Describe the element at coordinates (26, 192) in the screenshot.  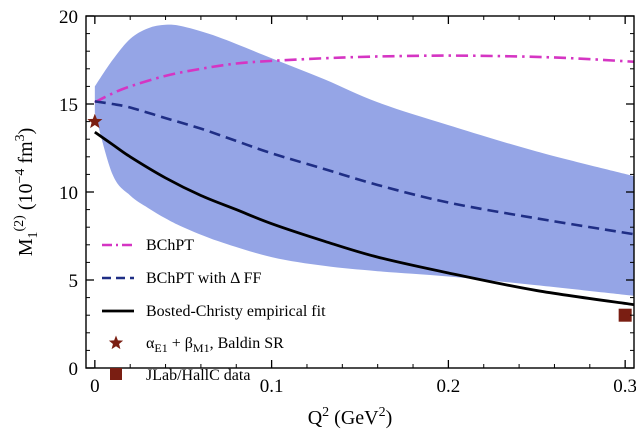
I see `y-axis-label: M1(2) (10−4 fm3)` at that location.